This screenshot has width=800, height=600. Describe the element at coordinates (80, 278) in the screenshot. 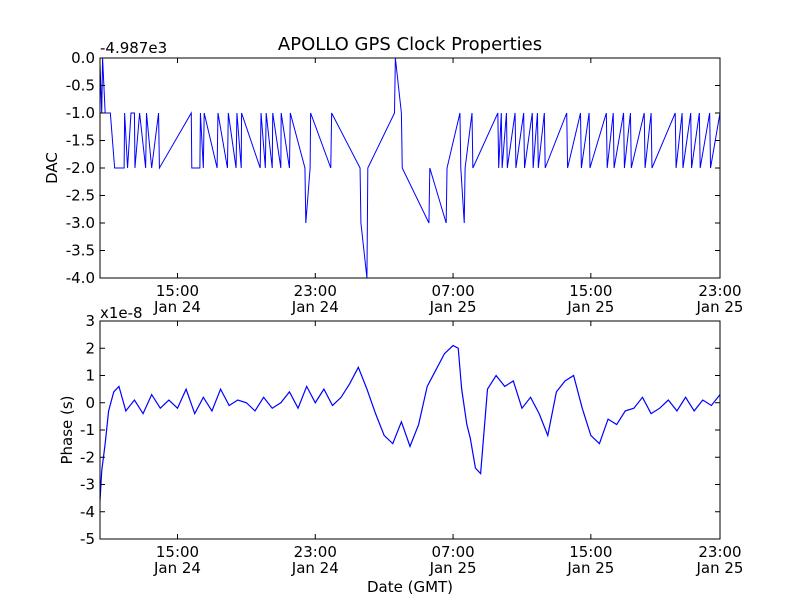

I see `dac-panel-ytick-label: -4.0` at that location.